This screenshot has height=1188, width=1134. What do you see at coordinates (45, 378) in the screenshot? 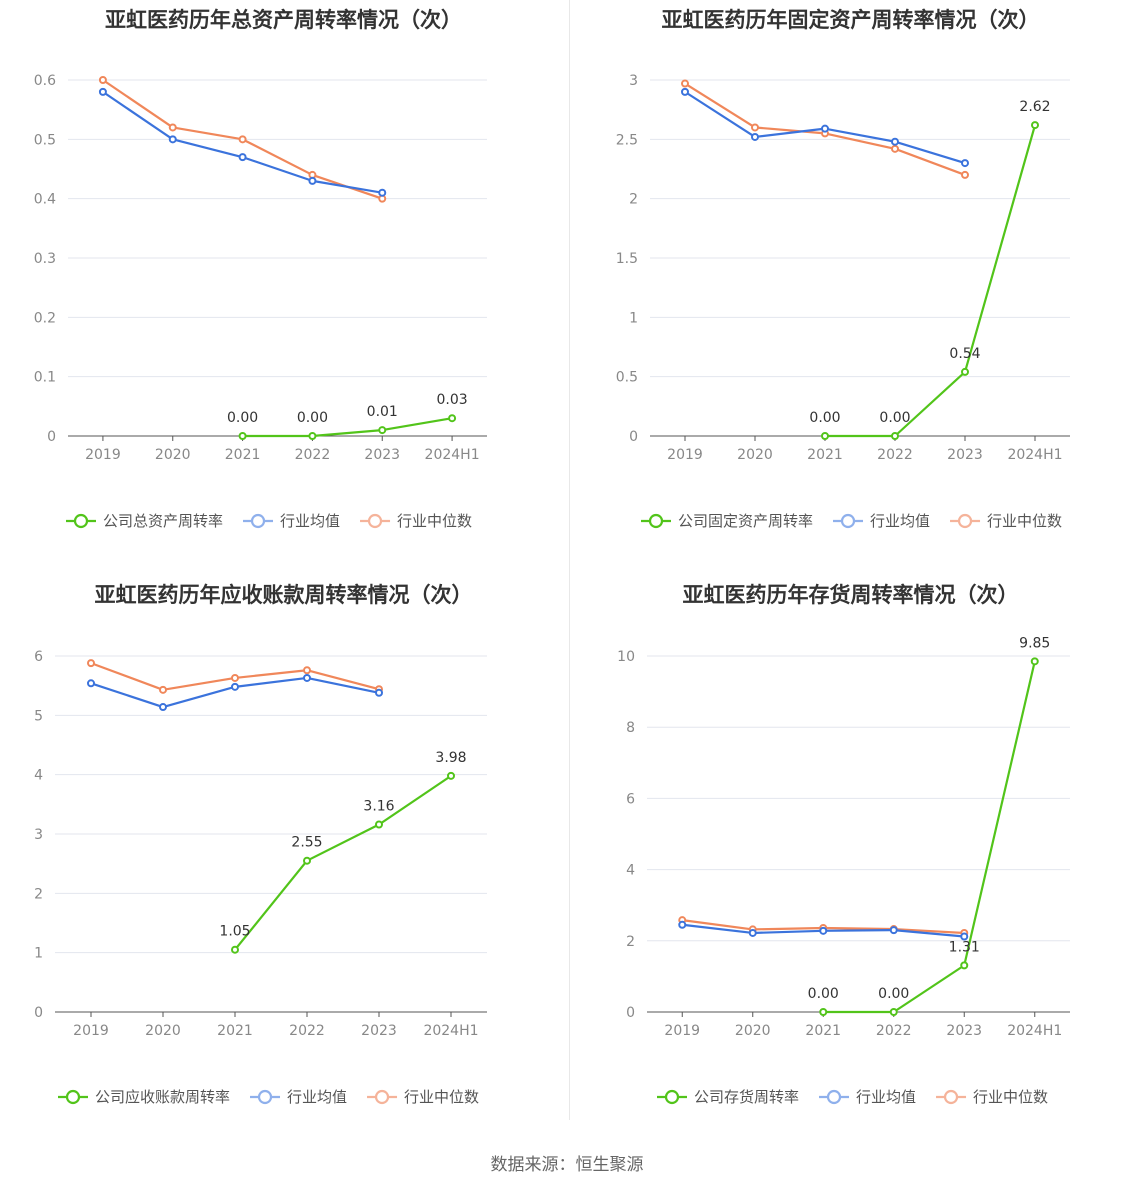
I see `y-tick-label: 0.1` at bounding box center [45, 378].